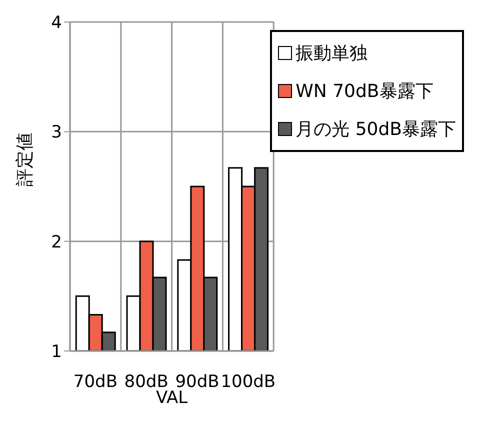 Image resolution: width=485 pixels, height=421 pixels. What do you see at coordinates (376, 129) in the screenshot?
I see `legend-label: 月の光 50dB暴露下` at bounding box center [376, 129].